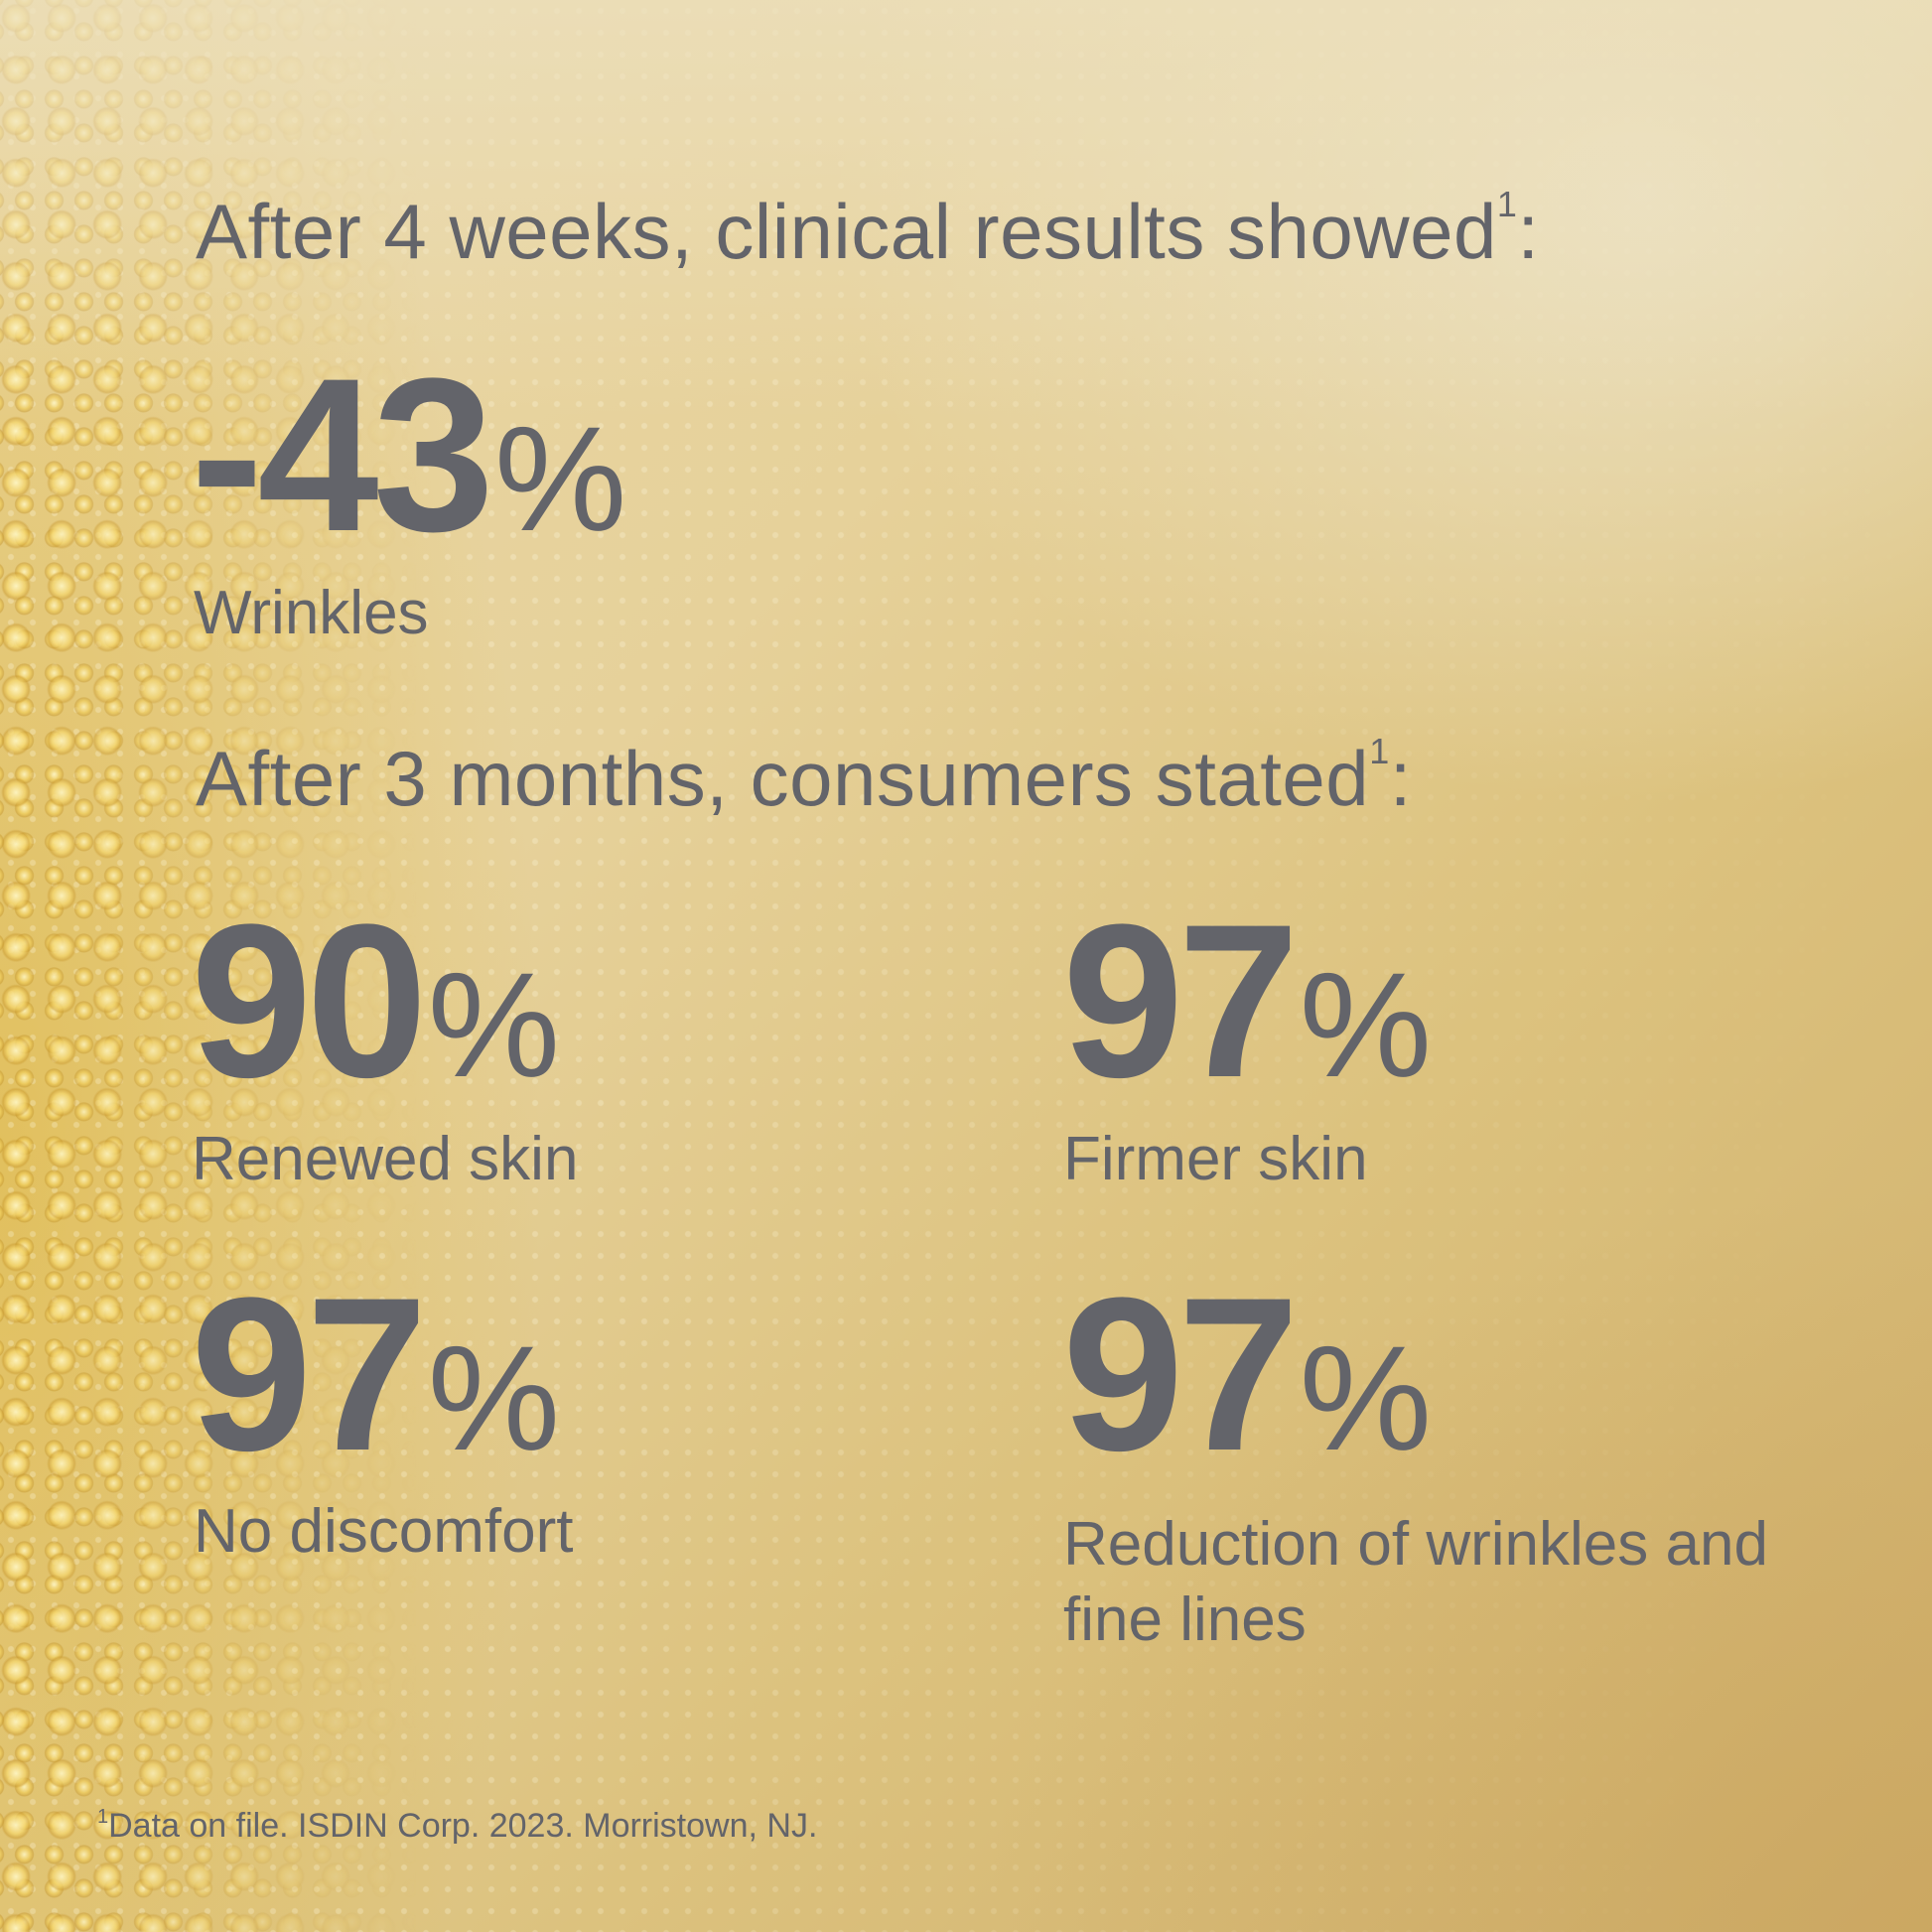 This screenshot has width=1932, height=1932. What do you see at coordinates (342, 455) in the screenshot?
I see `stat-wrinkles-value: -43` at bounding box center [342, 455].